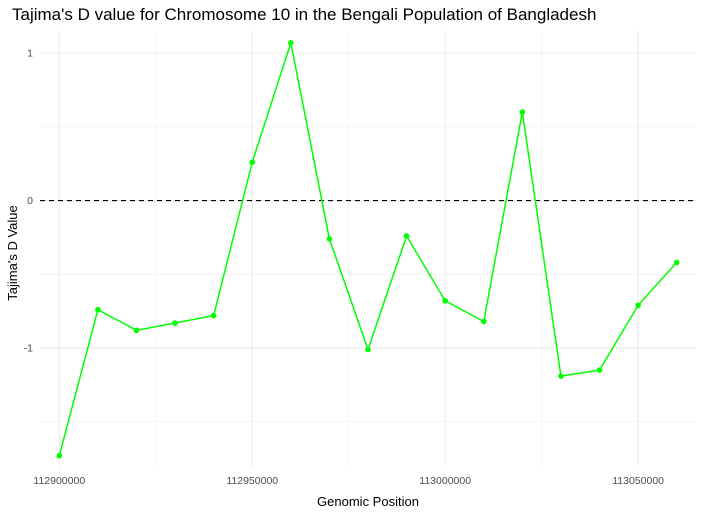  Describe the element at coordinates (445, 481) in the screenshot. I see `x-tick-label: 113000000` at that location.